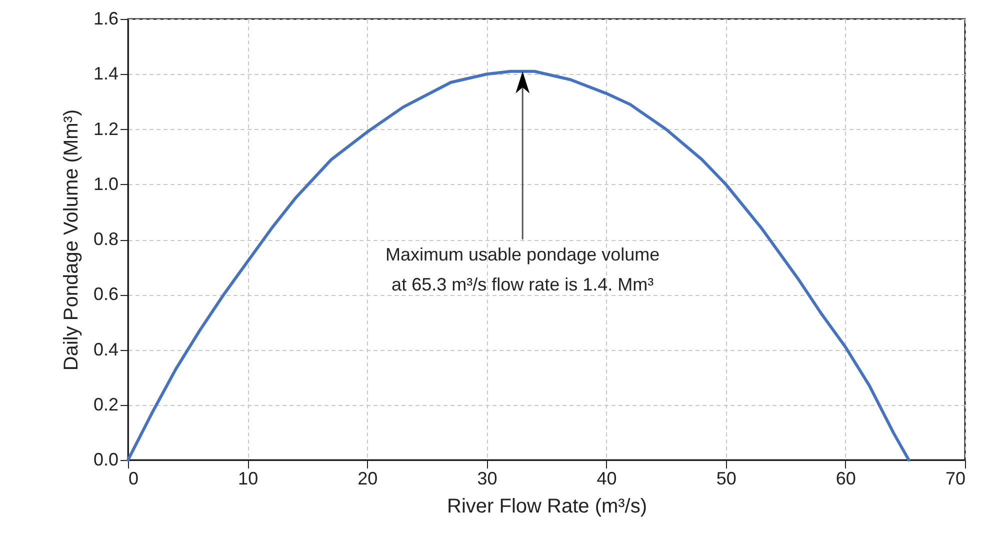  What do you see at coordinates (105, 349) in the screenshot?
I see `y-tick-label: 0.4` at bounding box center [105, 349].